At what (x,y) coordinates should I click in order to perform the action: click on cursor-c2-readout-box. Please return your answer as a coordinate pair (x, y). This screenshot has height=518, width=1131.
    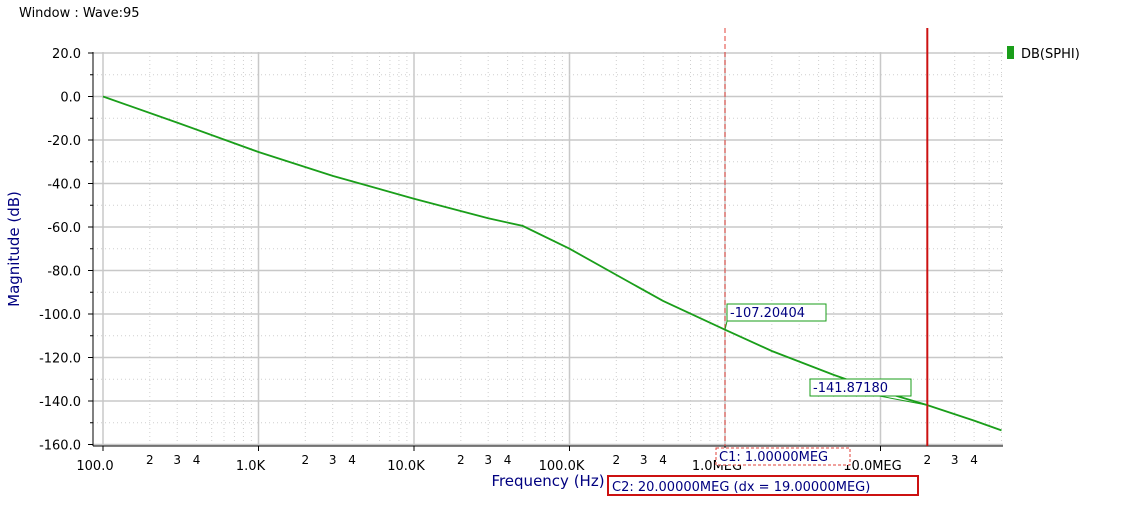
    Looking at the image, I should click on (763, 485).